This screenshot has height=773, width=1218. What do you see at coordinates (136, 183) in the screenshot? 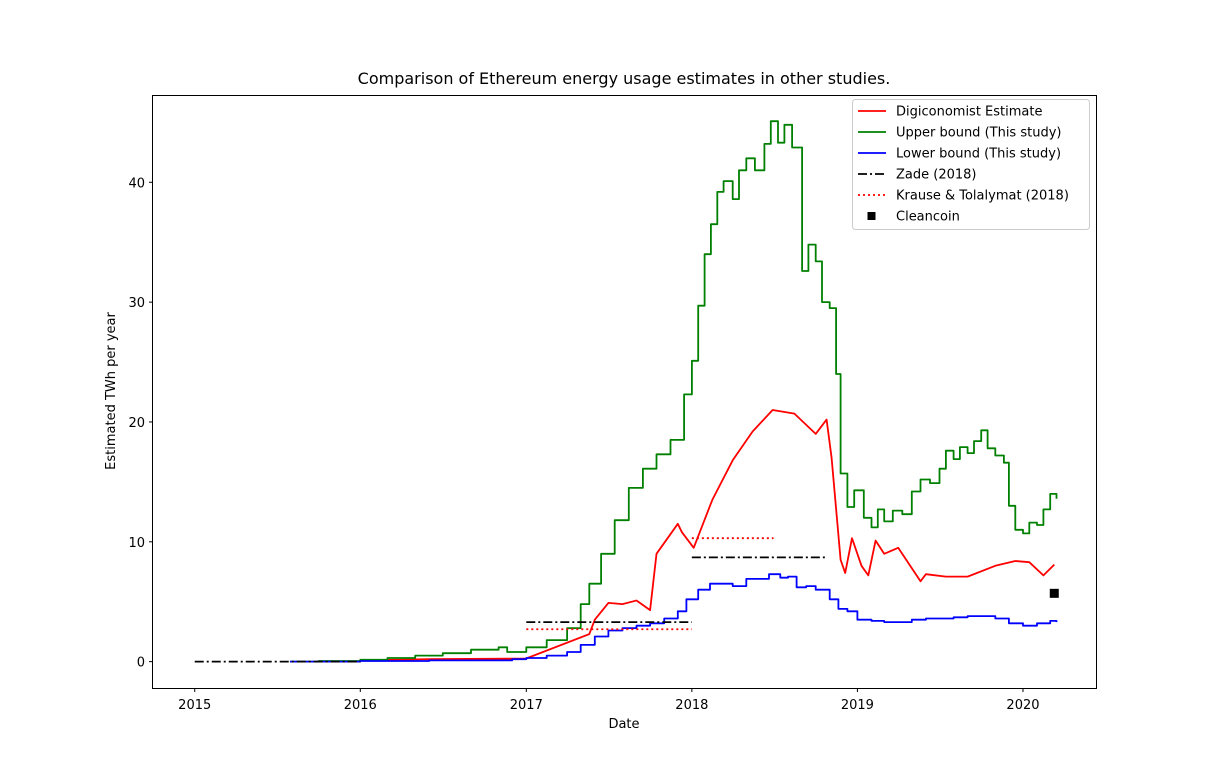
I see `y-tick-label: 40` at bounding box center [136, 183].